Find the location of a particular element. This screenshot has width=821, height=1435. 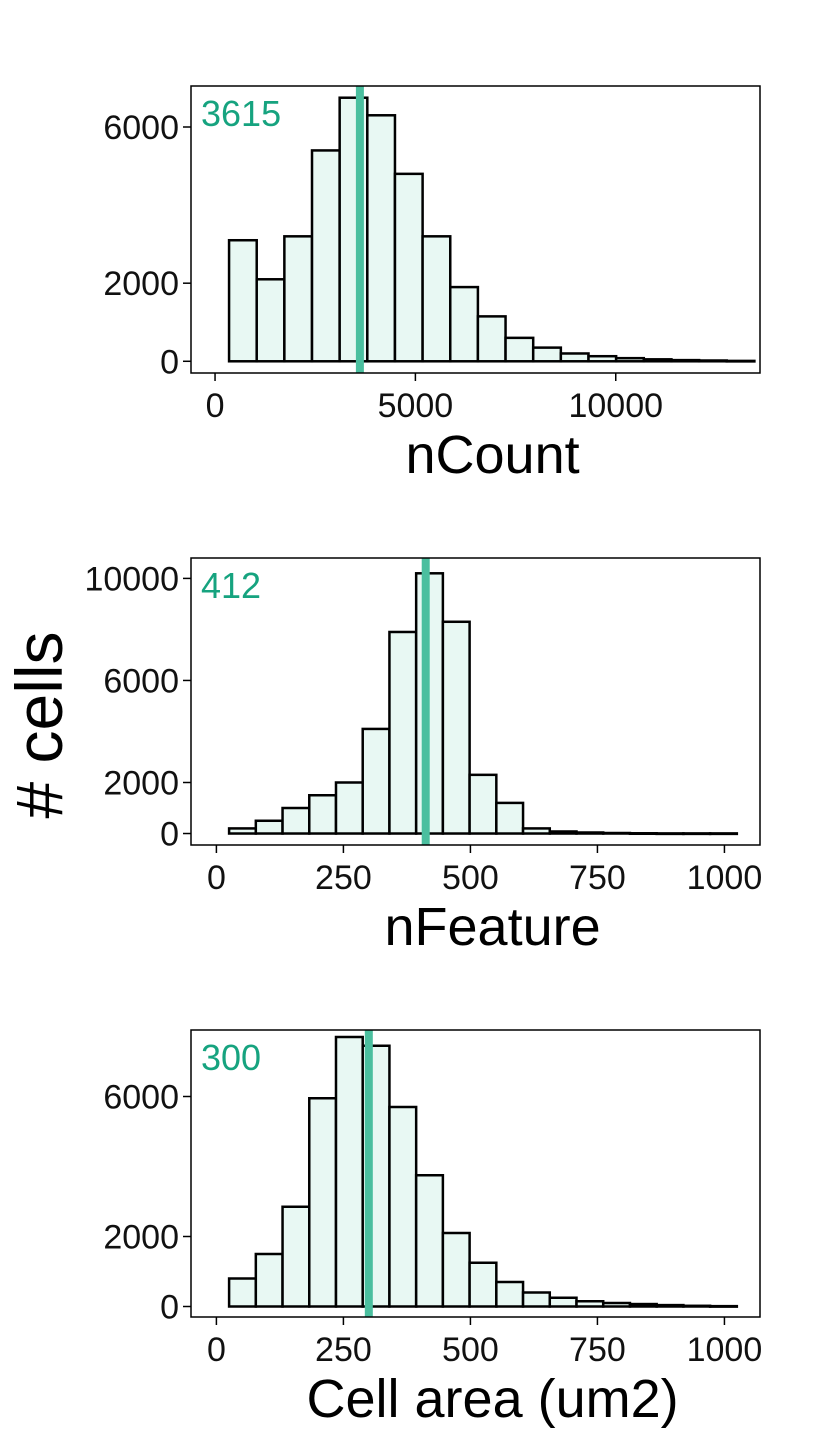

x-axis-title: nCount is located at coordinates (492, 455).